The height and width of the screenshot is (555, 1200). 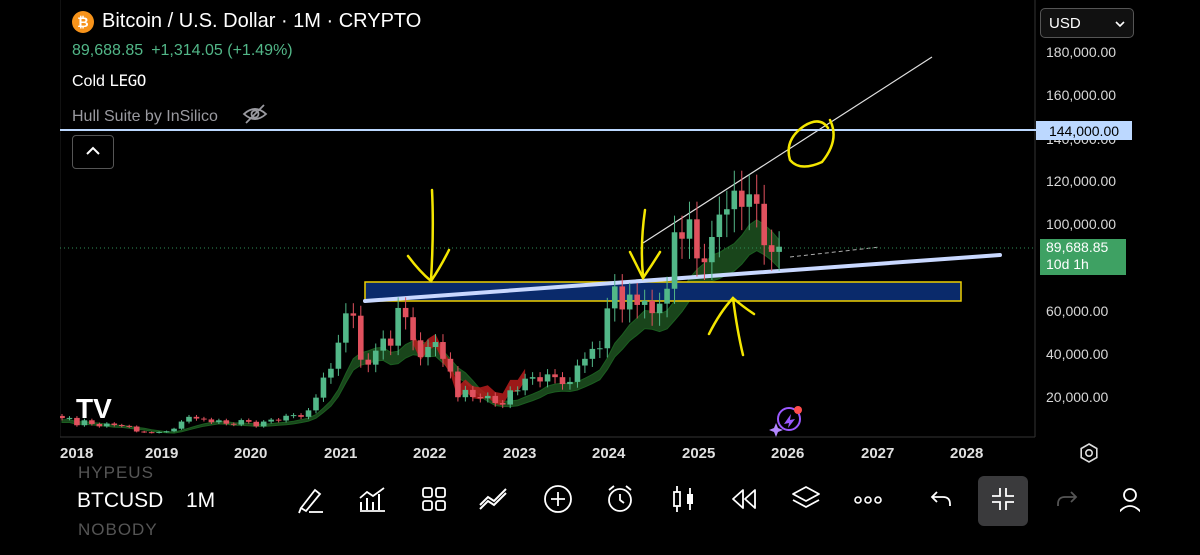 What do you see at coordinates (1089, 455) in the screenshot?
I see `chart-settings-button` at bounding box center [1089, 455].